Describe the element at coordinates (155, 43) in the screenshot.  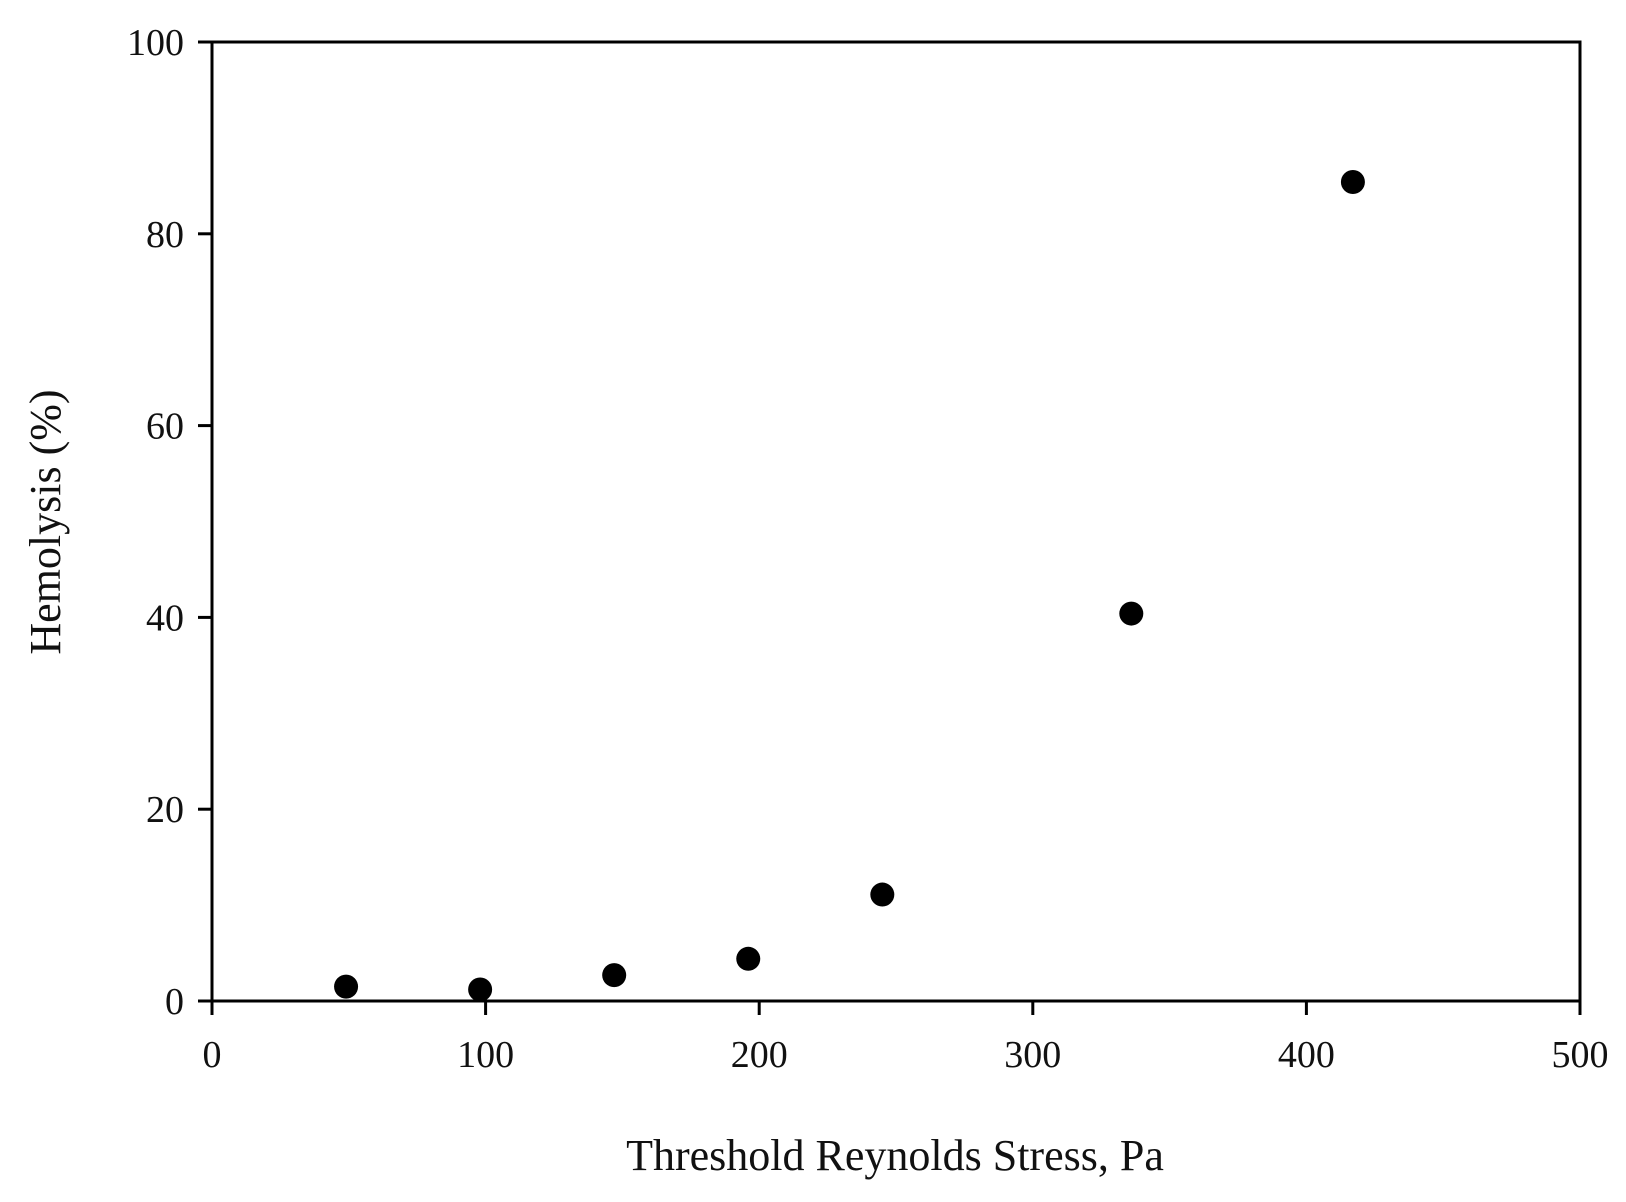
I see `y-tick-label: 100` at that location.